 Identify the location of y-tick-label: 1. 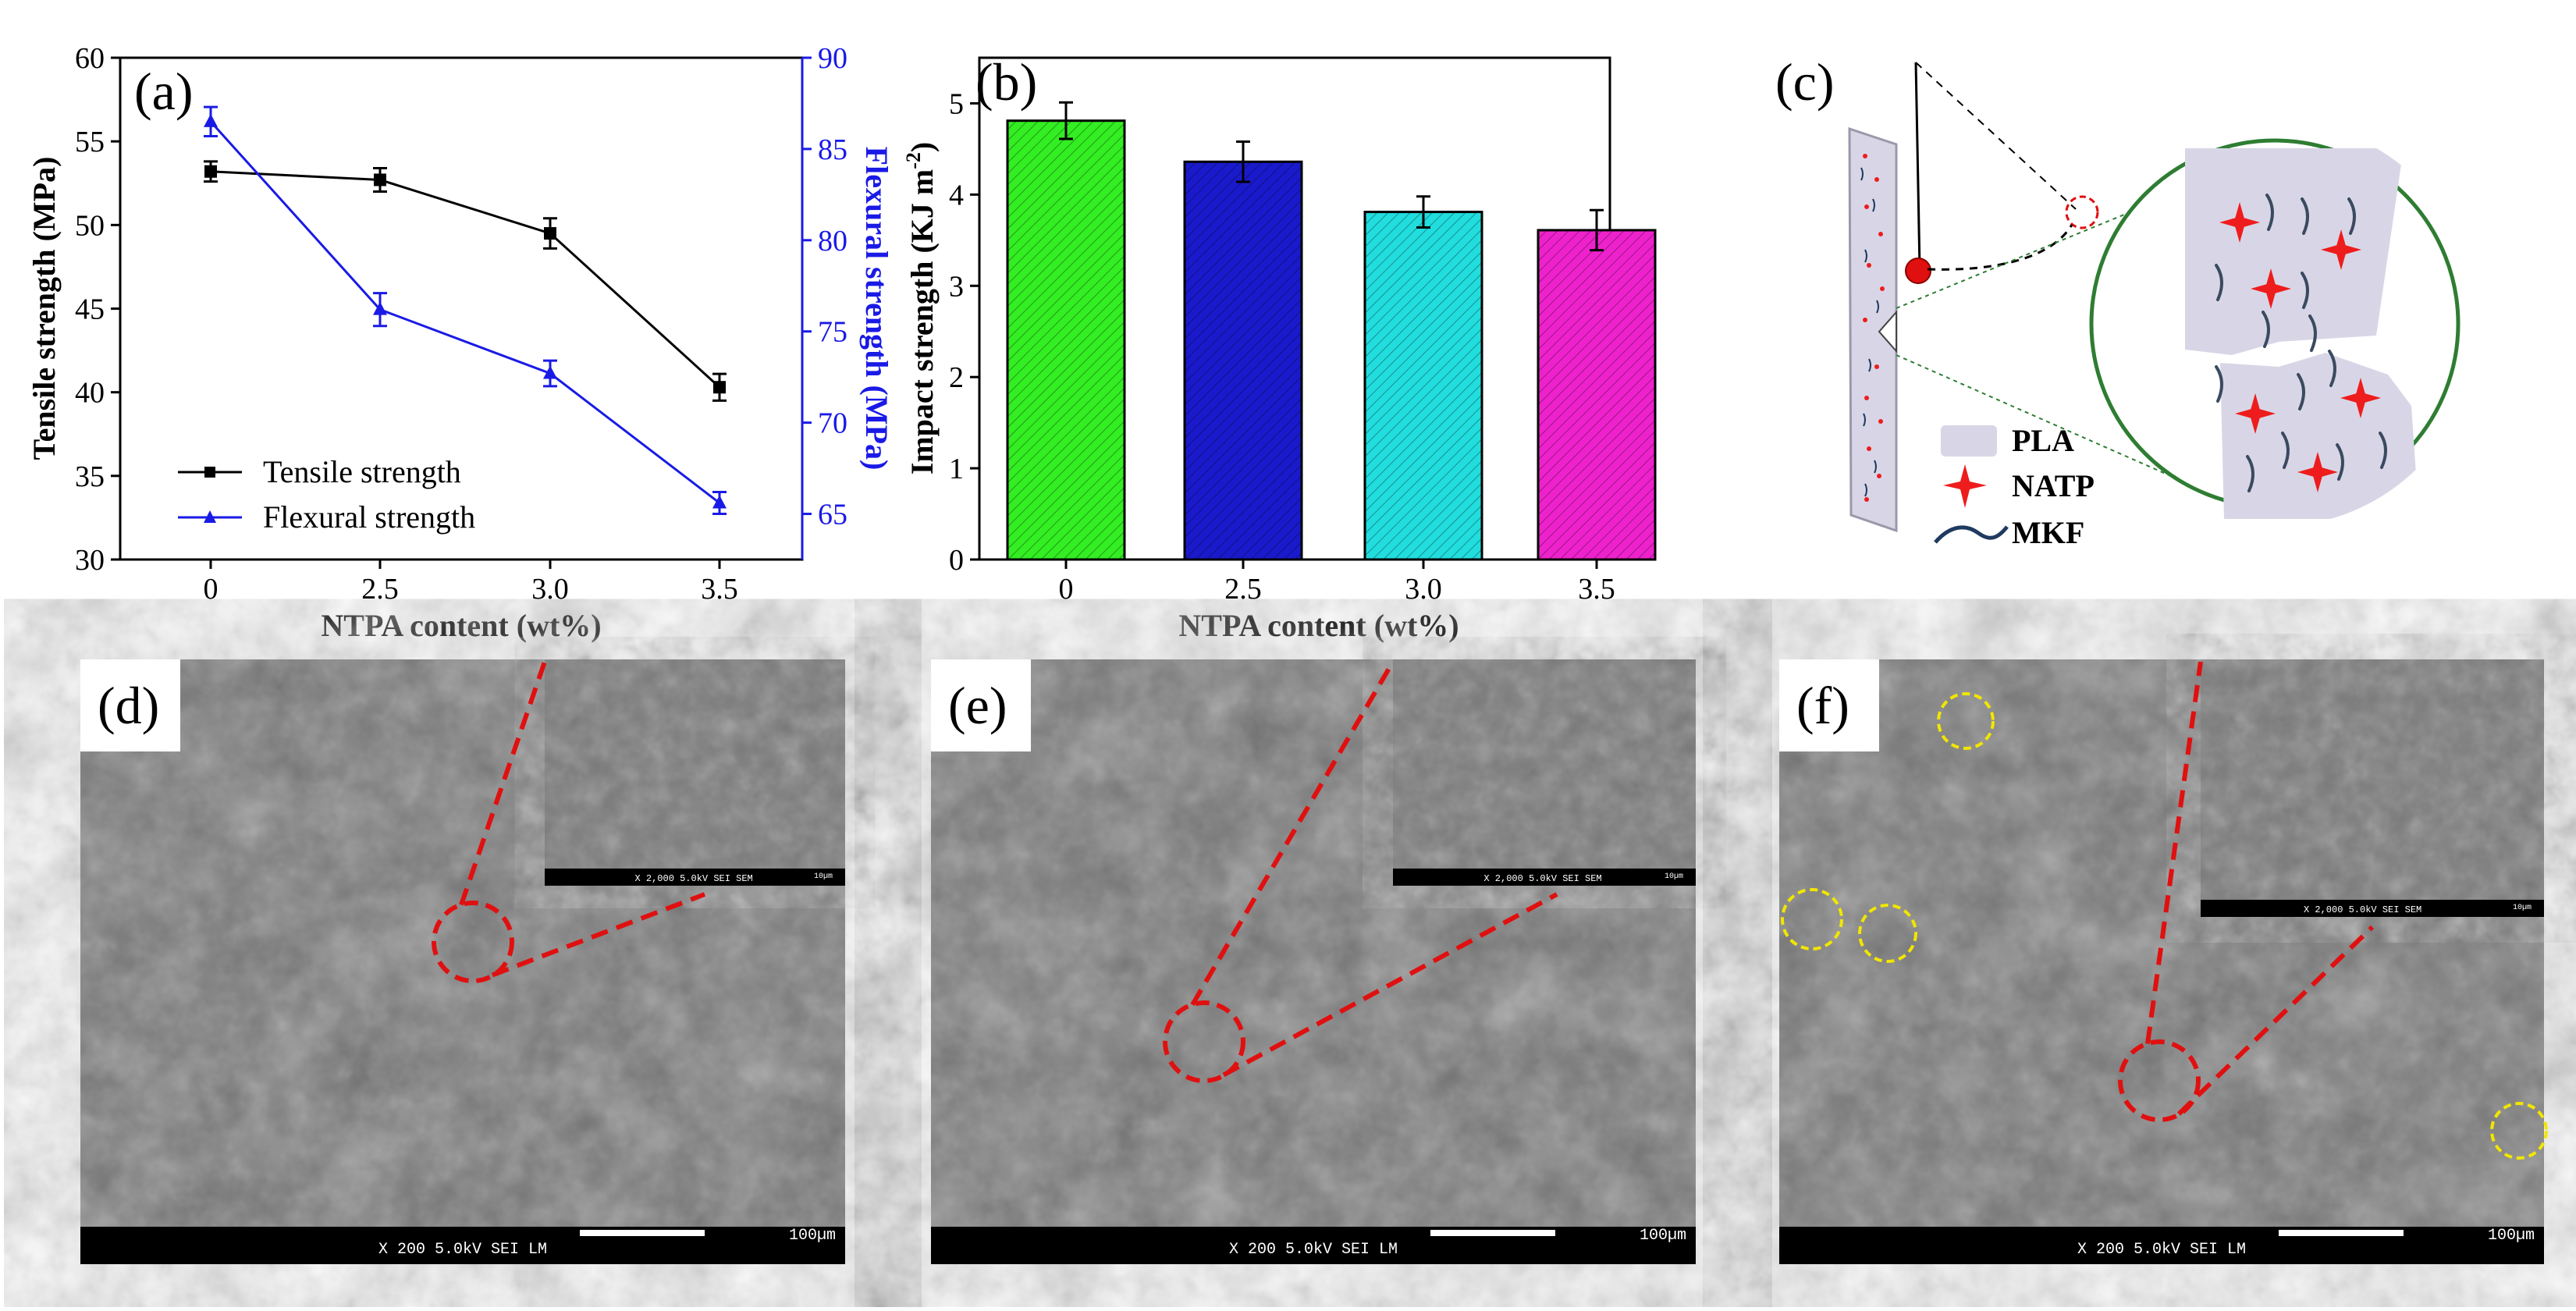
(956, 469).